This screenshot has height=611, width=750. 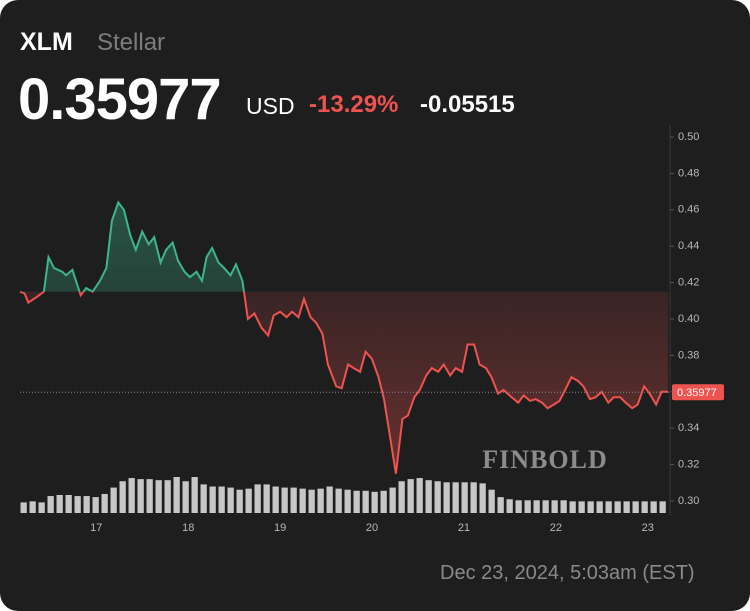 I want to click on asset-name: Stellar, so click(x=131, y=42).